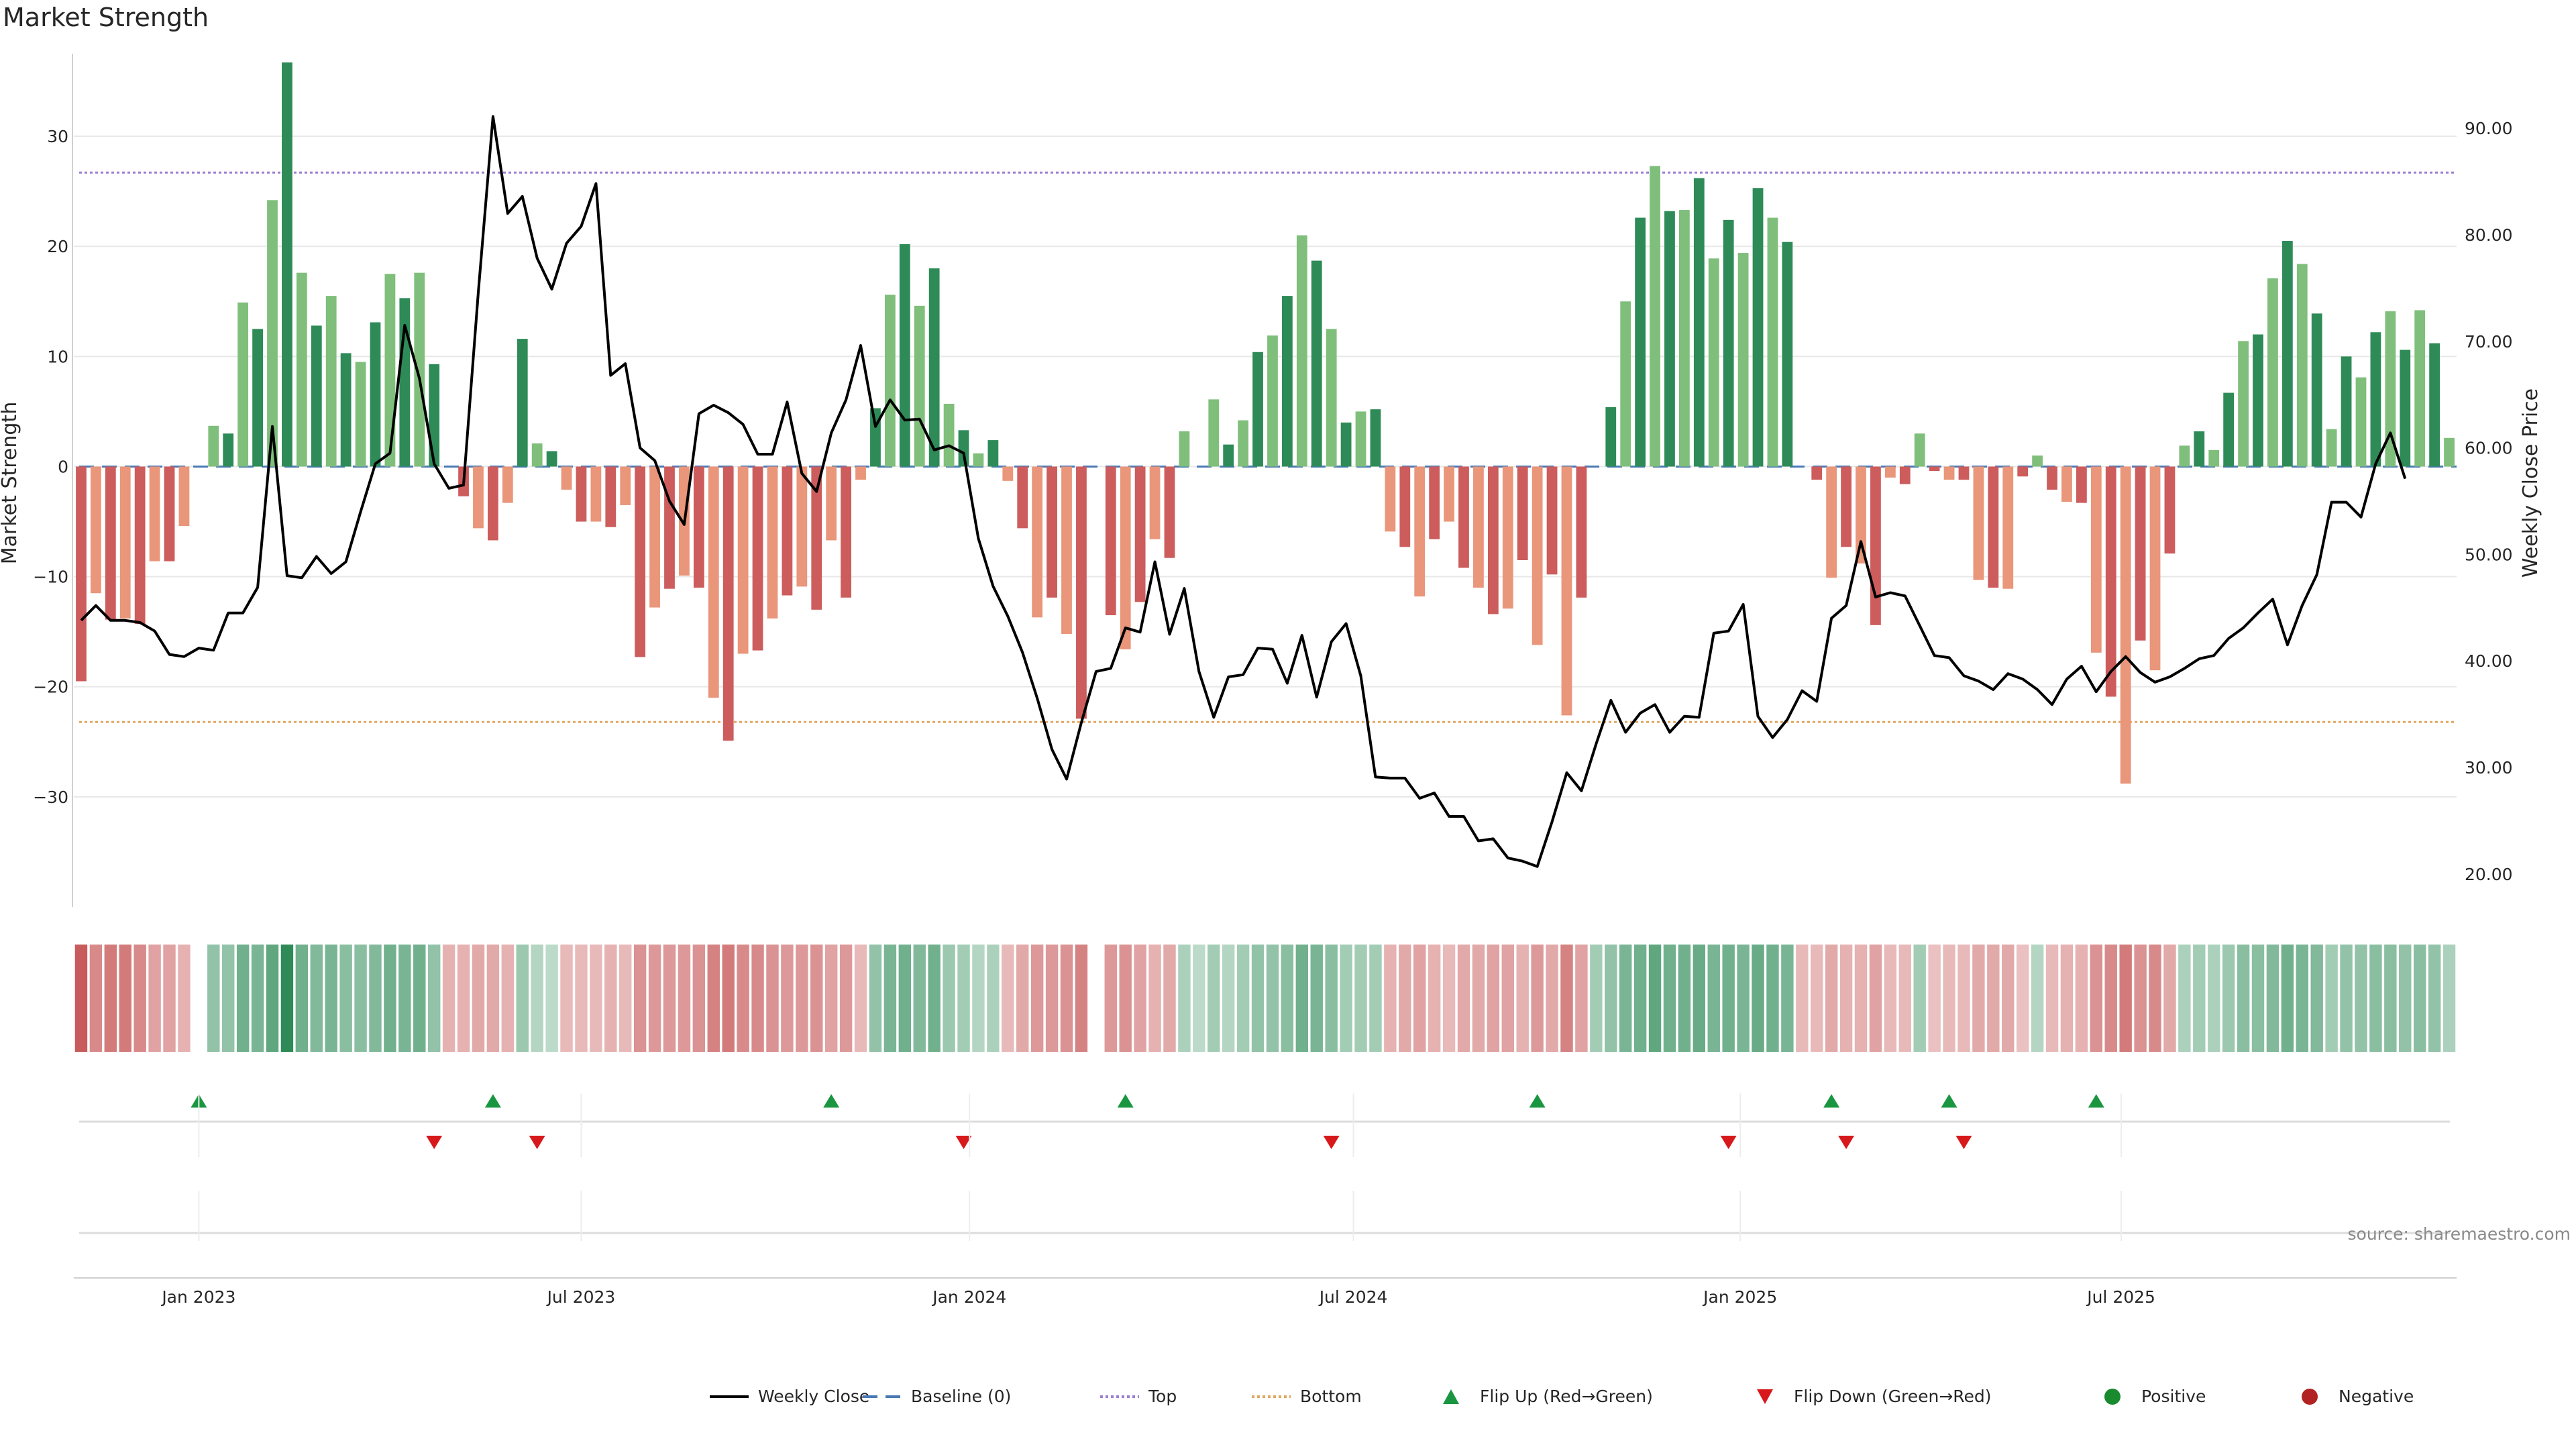  I want to click on legend-negative-swatch, so click(2310, 1397).